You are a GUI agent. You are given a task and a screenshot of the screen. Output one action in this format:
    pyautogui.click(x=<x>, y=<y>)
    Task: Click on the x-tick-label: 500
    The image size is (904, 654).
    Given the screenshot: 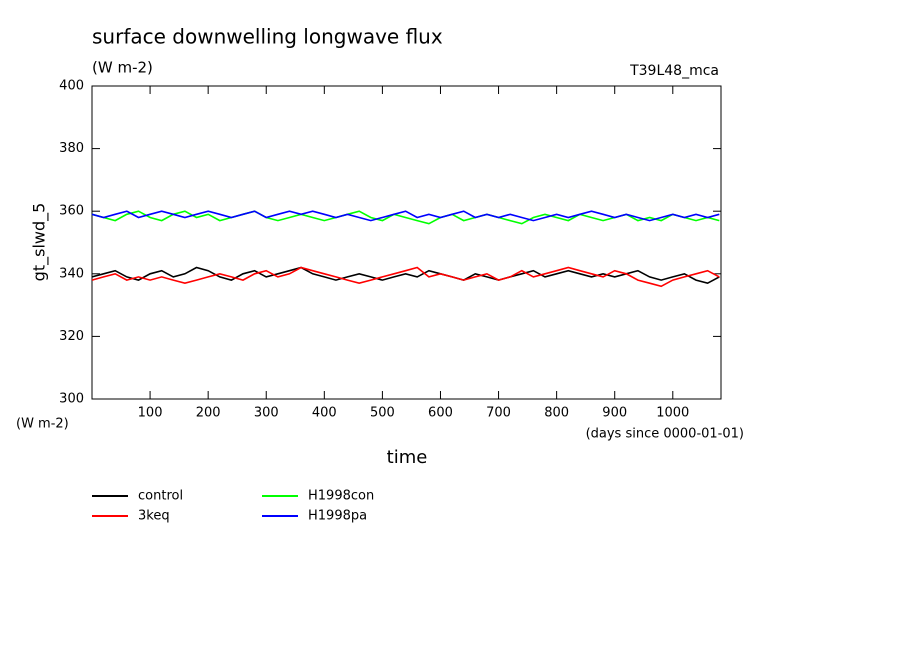 What is the action you would take?
    pyautogui.click(x=382, y=413)
    